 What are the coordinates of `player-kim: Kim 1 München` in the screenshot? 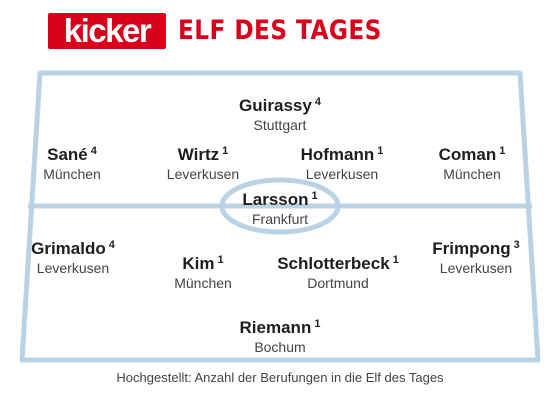 It's located at (203, 271).